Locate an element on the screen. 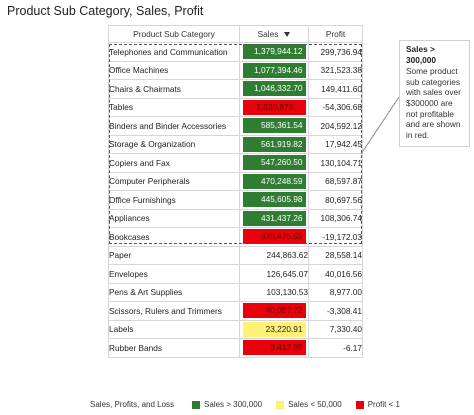 The image size is (474, 415). profit-cell: 299,736.94 is located at coordinates (335, 52).